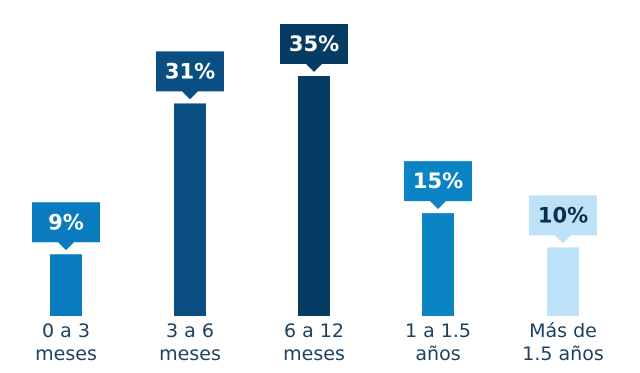 The width and height of the screenshot is (640, 373). Describe the element at coordinates (563, 215) in the screenshot. I see `value-label: 10%` at that location.